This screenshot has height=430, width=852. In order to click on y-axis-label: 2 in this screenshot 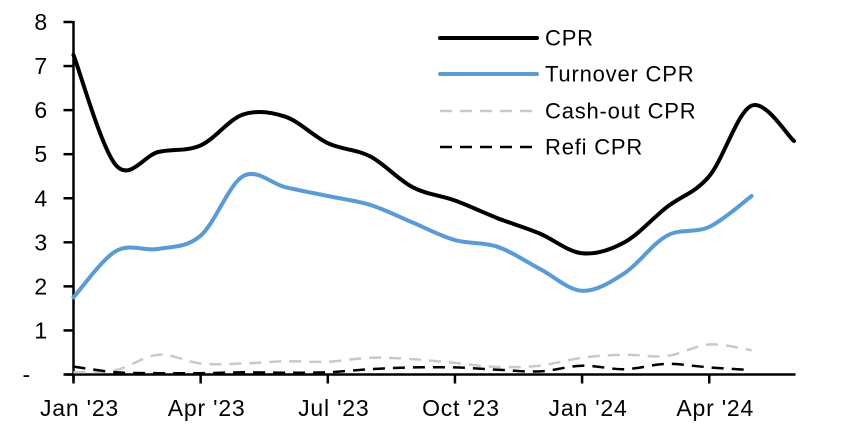, I will do `click(41, 286)`.